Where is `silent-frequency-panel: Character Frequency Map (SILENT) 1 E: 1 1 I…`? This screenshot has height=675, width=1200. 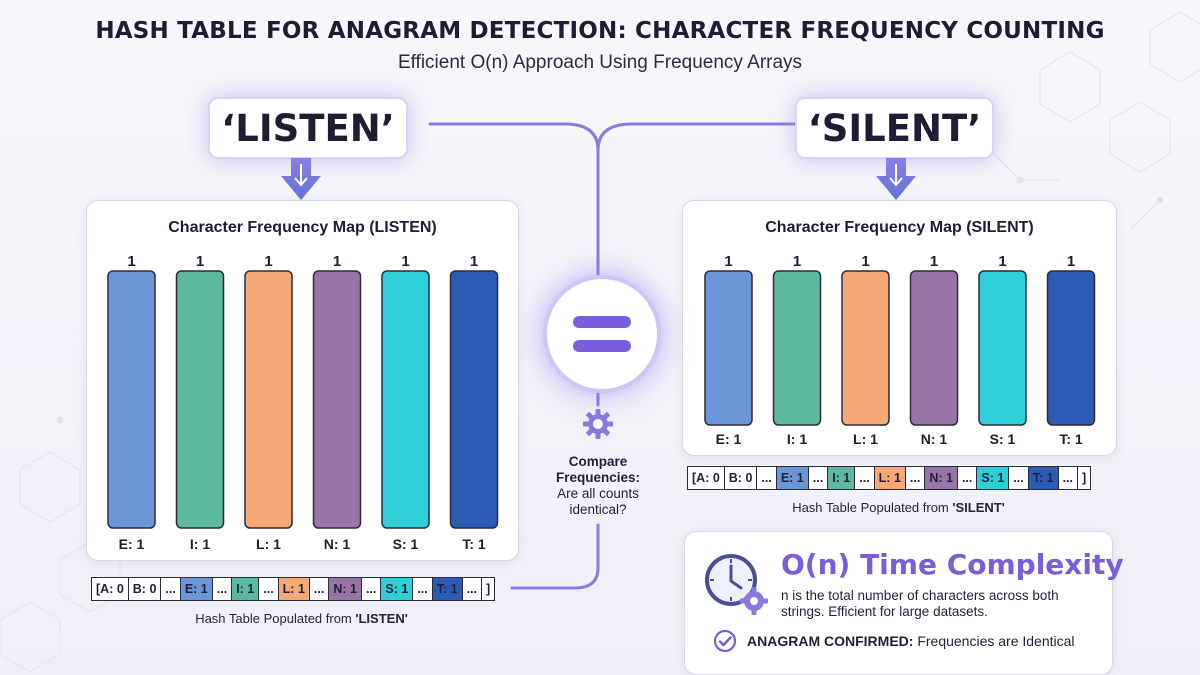
silent-frequency-panel: Character Frequency Map (SILENT) 1 E: 1 1 I… is located at coordinates (899, 328).